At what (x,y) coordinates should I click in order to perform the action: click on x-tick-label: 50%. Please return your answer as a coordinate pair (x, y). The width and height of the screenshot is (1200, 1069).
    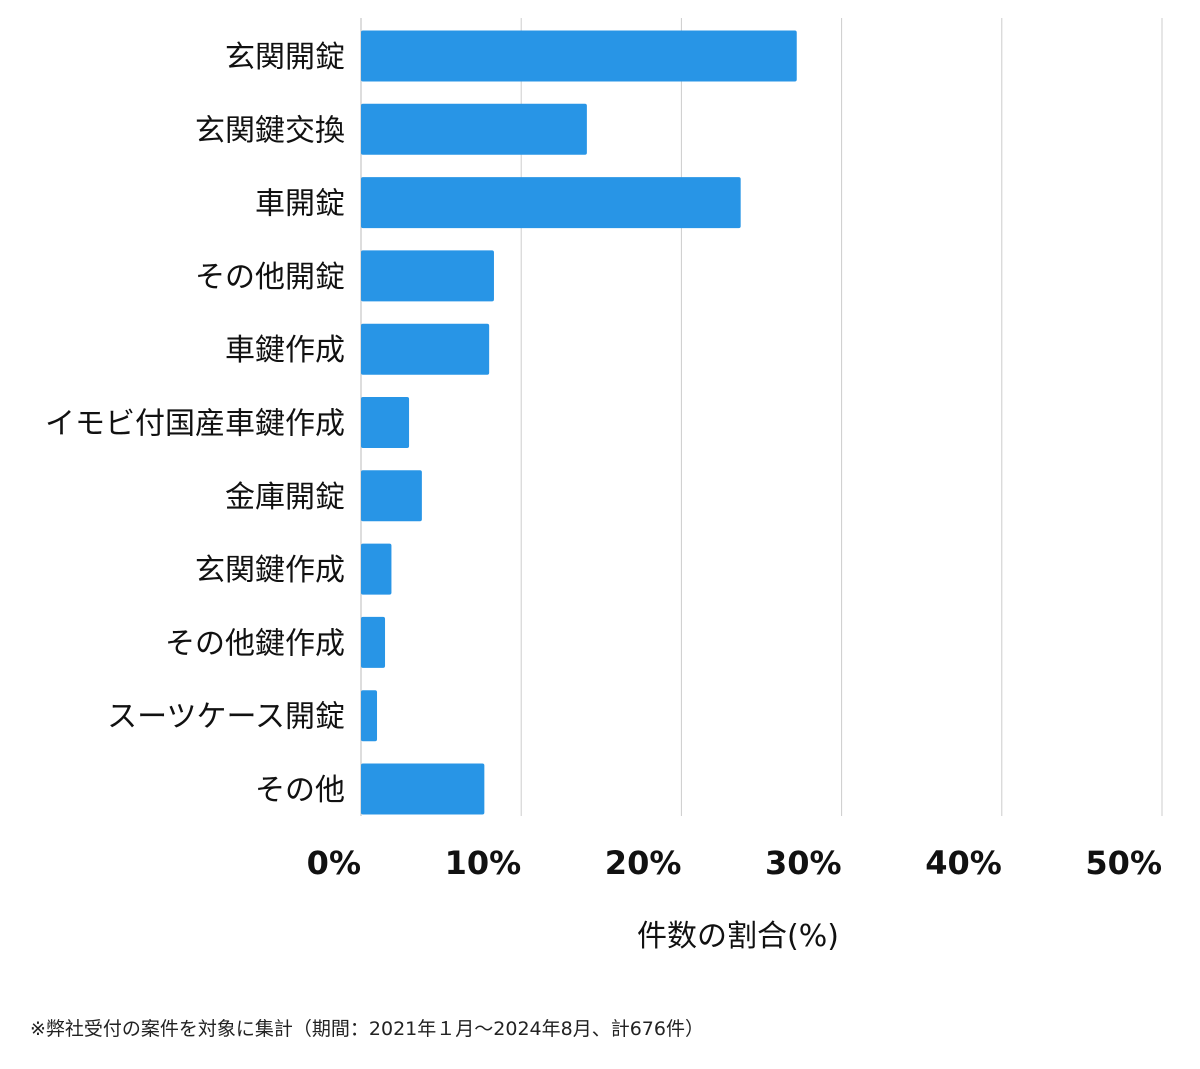
    Looking at the image, I should click on (1123, 863).